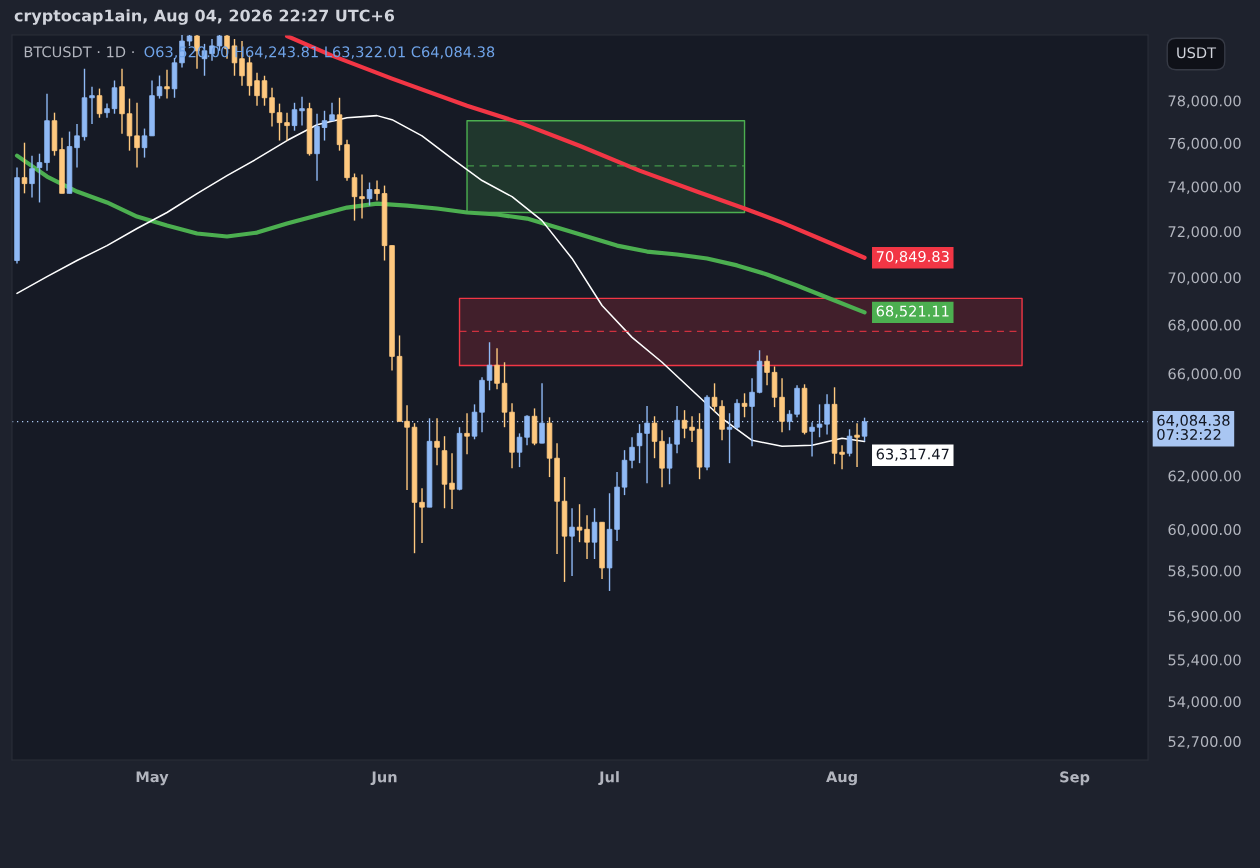  Describe the element at coordinates (912, 312) in the screenshot. I see `data-label: 68,521.11` at that location.